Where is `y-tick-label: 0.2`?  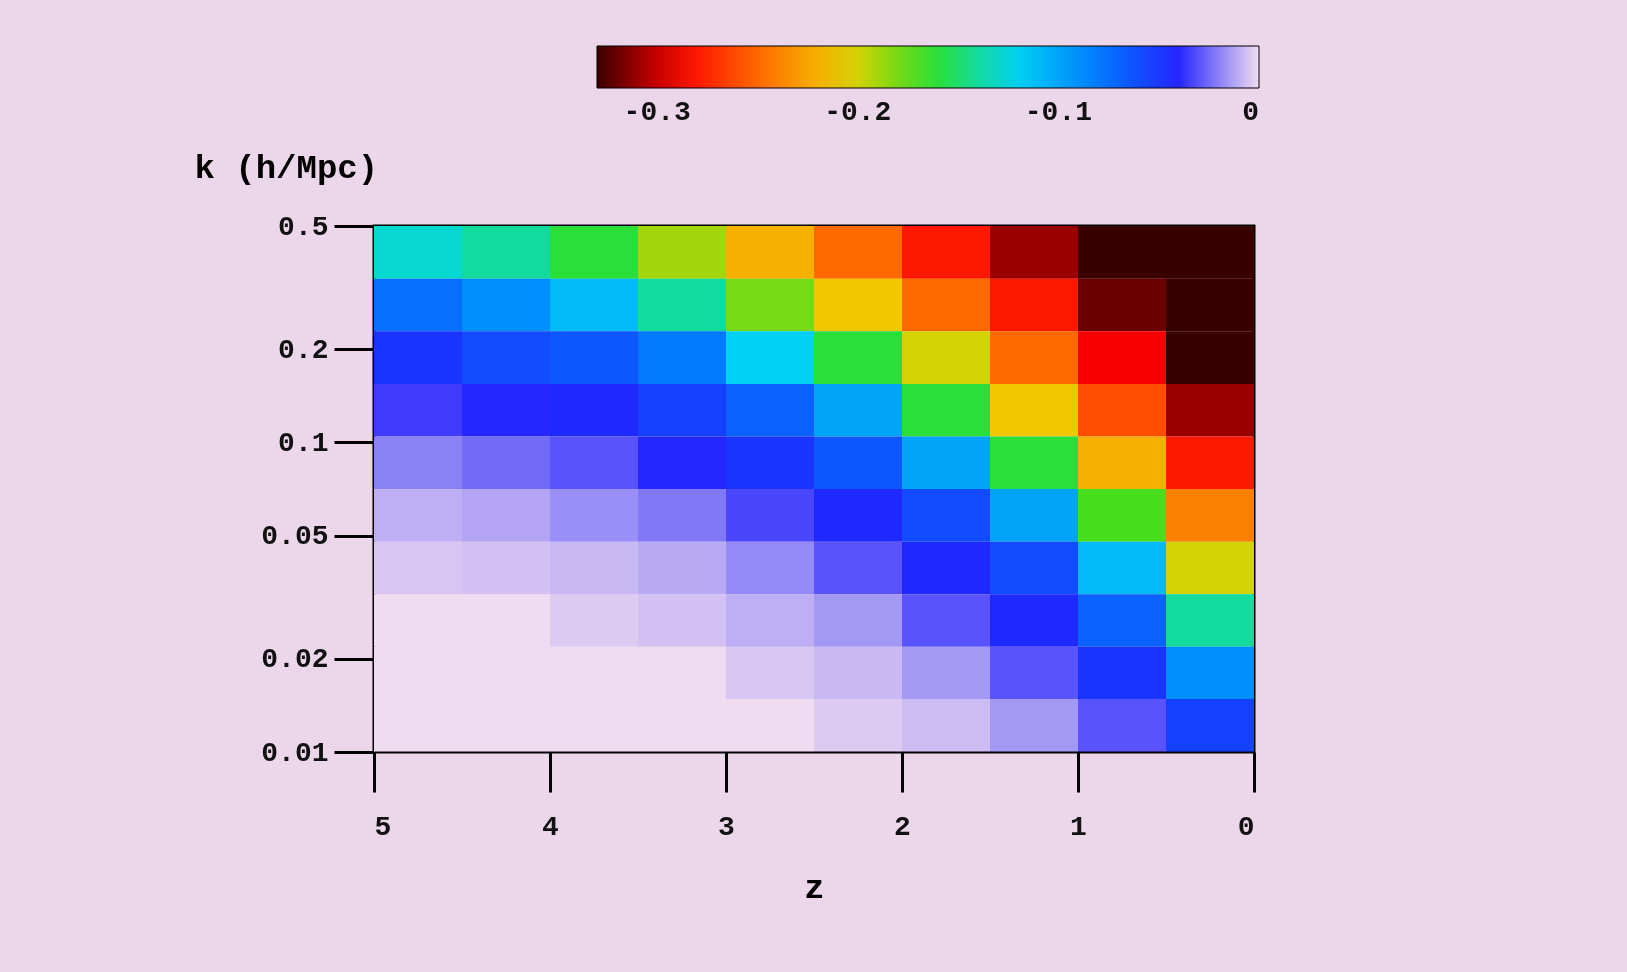
y-tick-label: 0.2 is located at coordinates (303, 350).